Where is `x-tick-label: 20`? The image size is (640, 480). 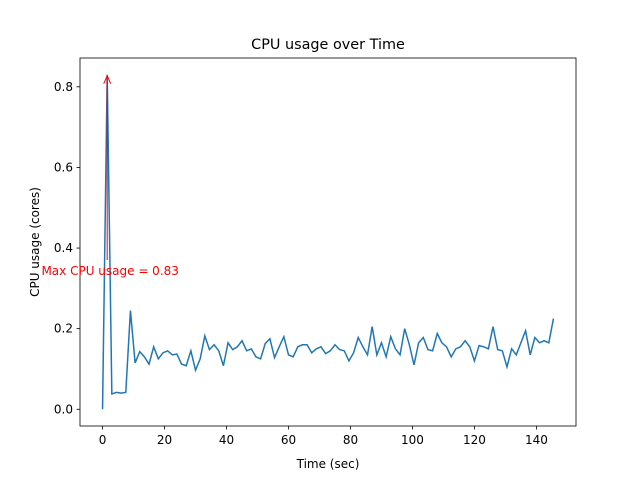 x-tick-label: 20 is located at coordinates (164, 440).